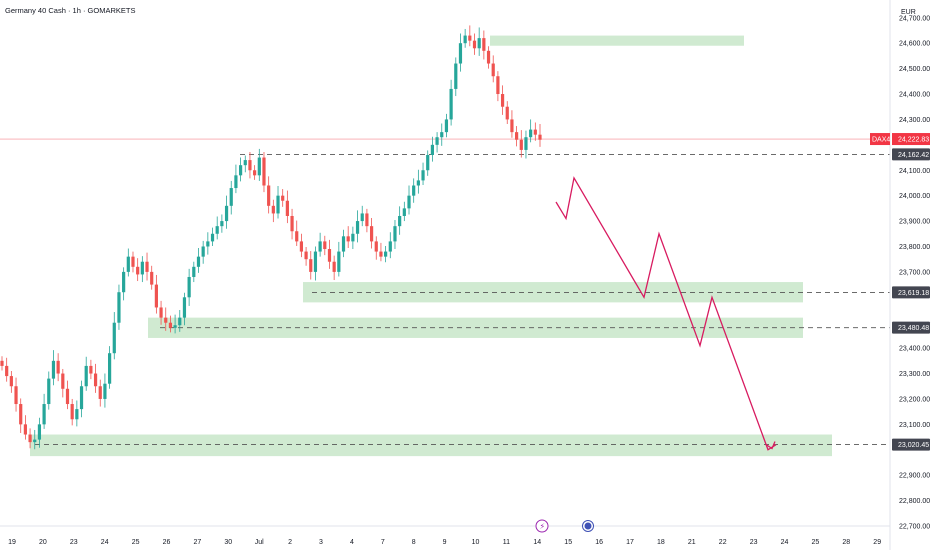  What do you see at coordinates (913, 155) in the screenshot?
I see `level-label-text: 24,162.42` at bounding box center [913, 155].